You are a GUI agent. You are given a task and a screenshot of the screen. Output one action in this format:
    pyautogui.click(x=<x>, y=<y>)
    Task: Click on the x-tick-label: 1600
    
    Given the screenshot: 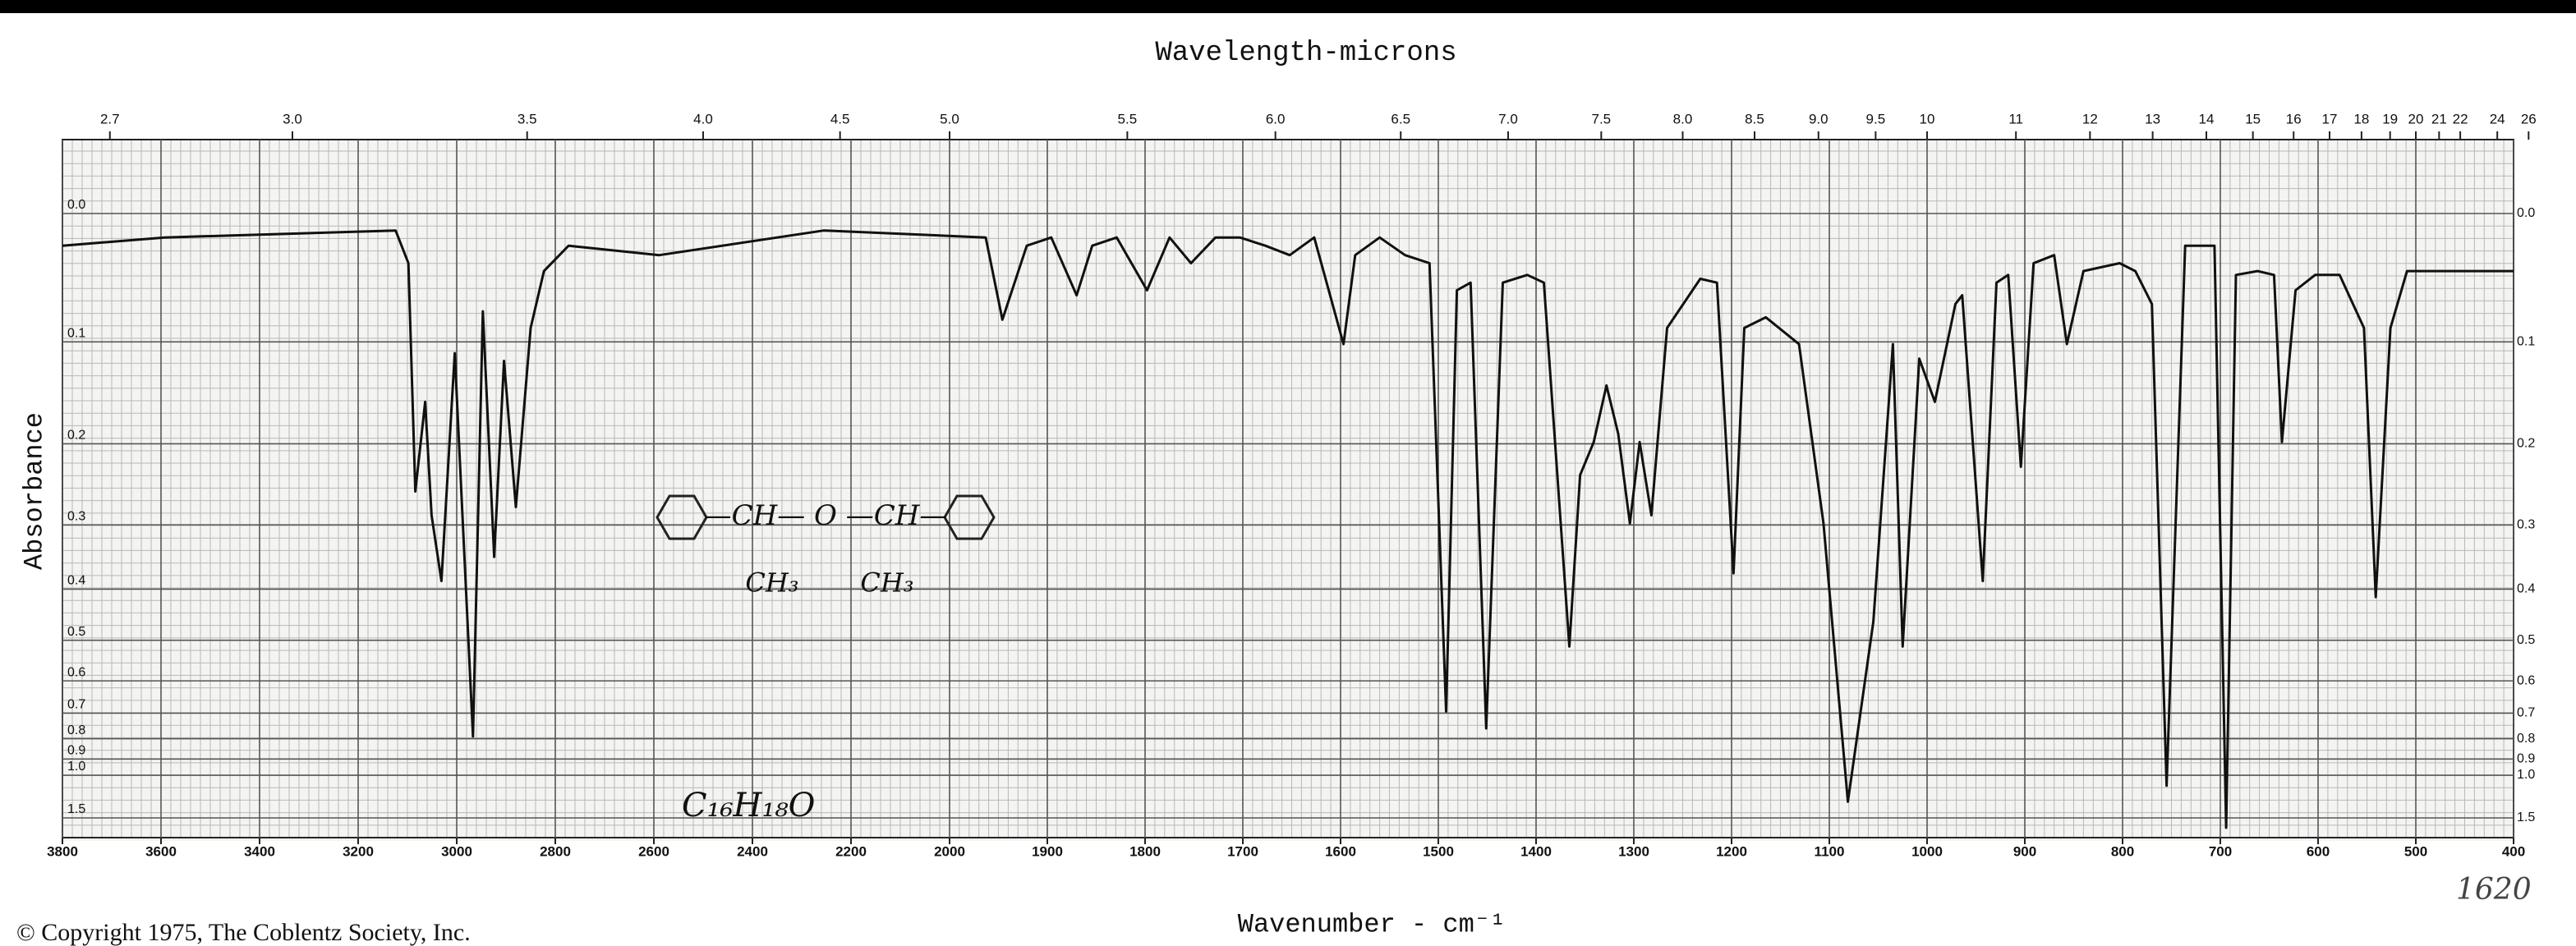 What is the action you would take?
    pyautogui.click(x=1340, y=852)
    